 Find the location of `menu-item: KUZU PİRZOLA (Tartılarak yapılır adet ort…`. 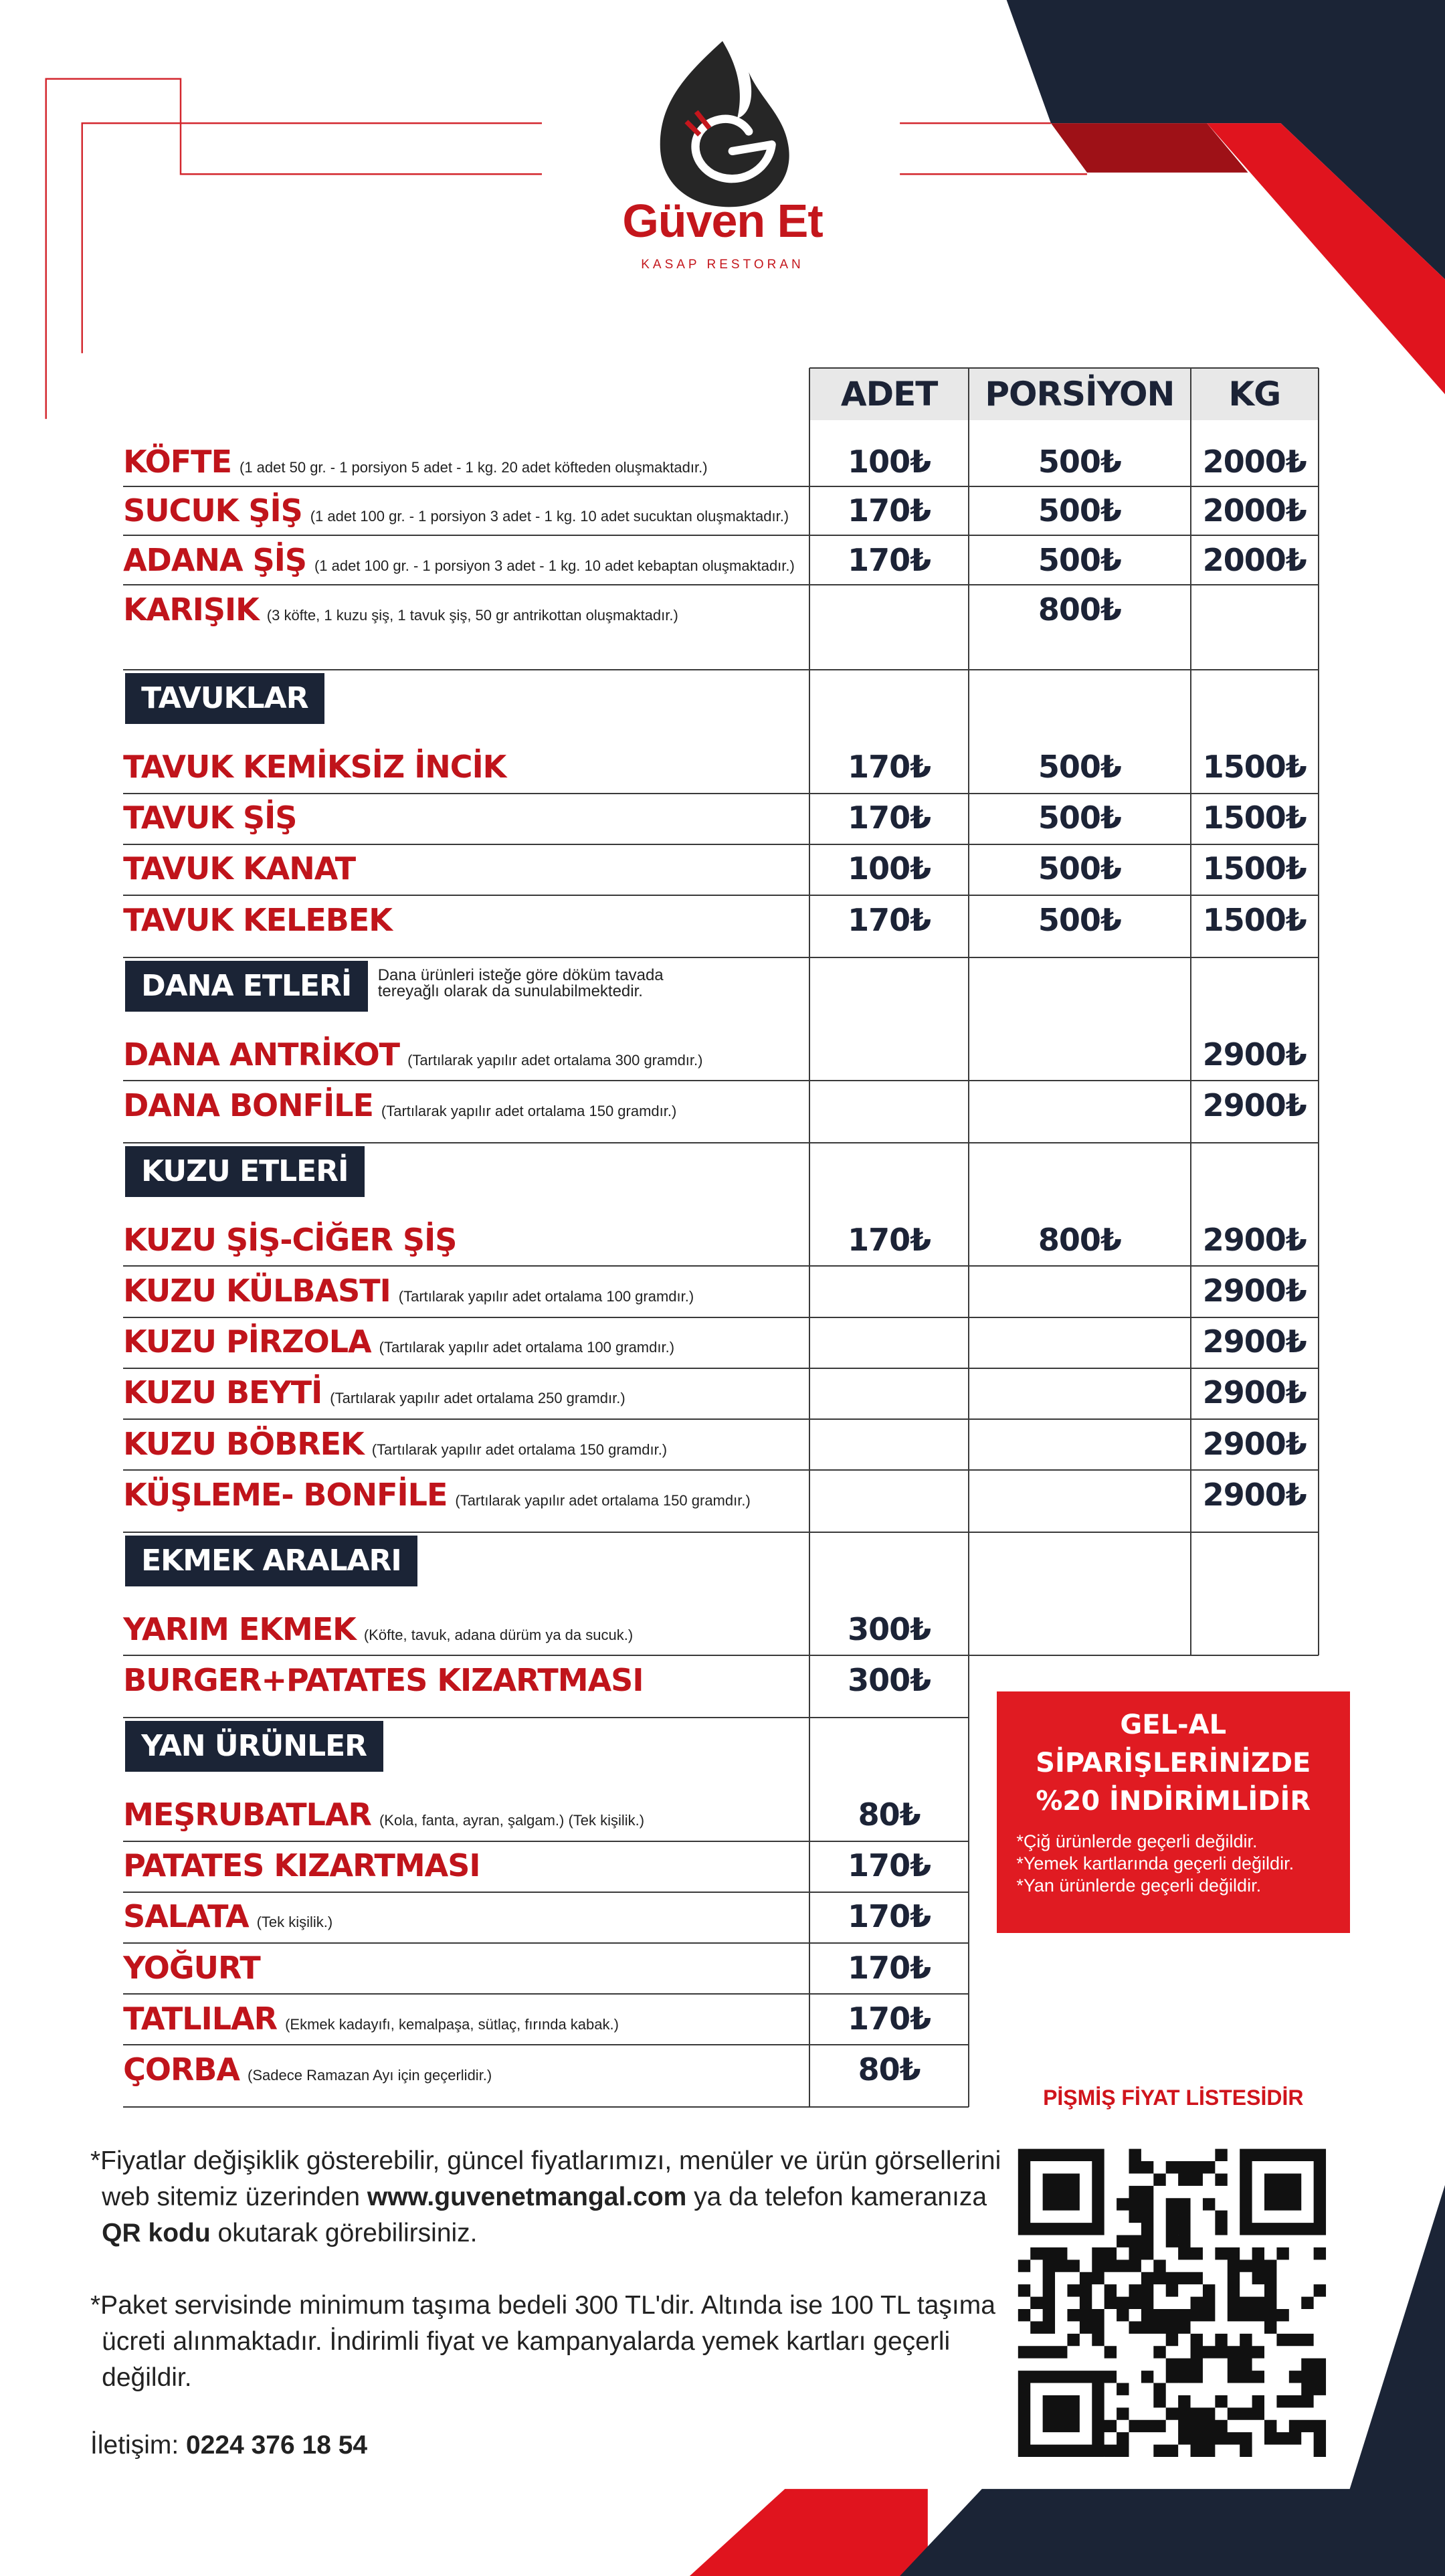

menu-item: KUZU PİRZOLA (Tartılarak yapılır adet ort… is located at coordinates (399, 1341).